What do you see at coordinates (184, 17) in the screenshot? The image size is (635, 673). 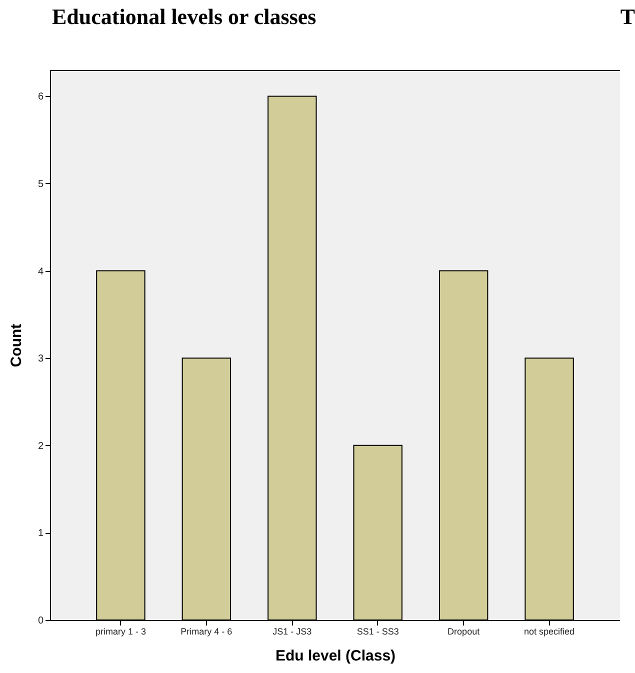 I see `chart-title: Educational levels or classes` at bounding box center [184, 17].